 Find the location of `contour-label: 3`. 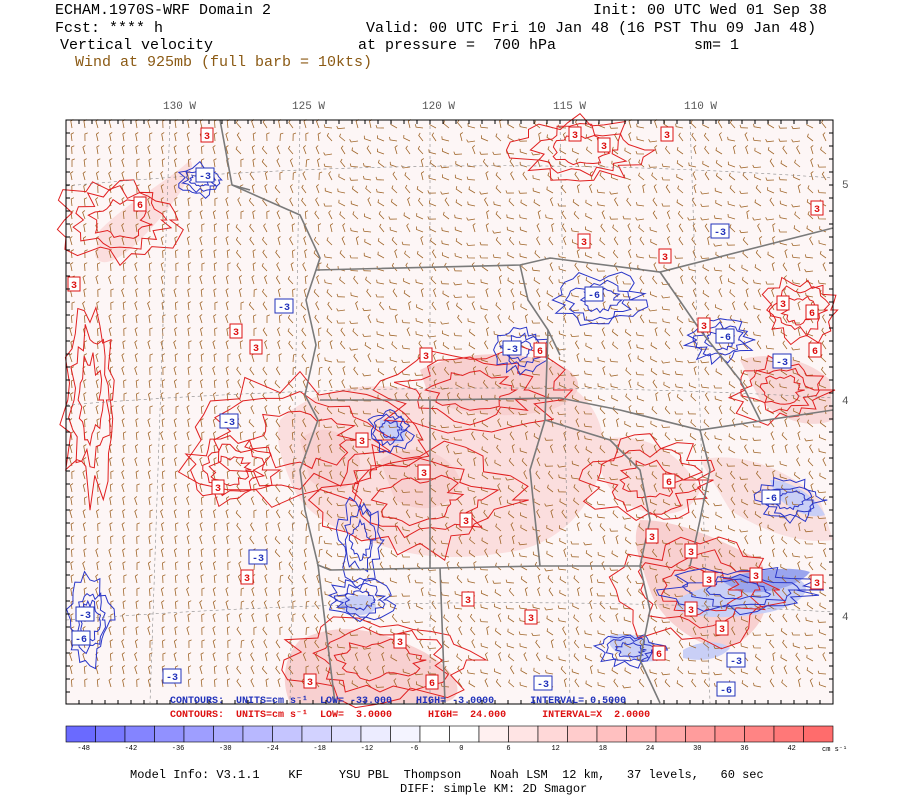

contour-label: 3 is located at coordinates (218, 489).